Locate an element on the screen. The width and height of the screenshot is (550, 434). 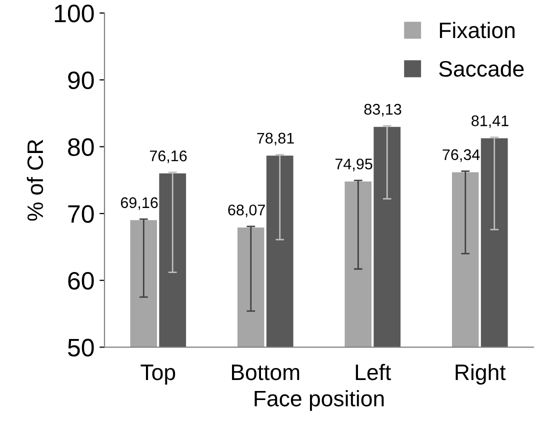
data-label: 81,41 is located at coordinates (490, 121).